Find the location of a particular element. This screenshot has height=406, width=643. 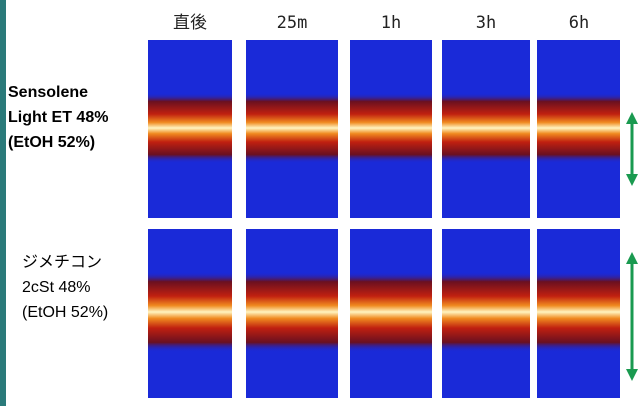

column-header: 3h is located at coordinates (486, 23).